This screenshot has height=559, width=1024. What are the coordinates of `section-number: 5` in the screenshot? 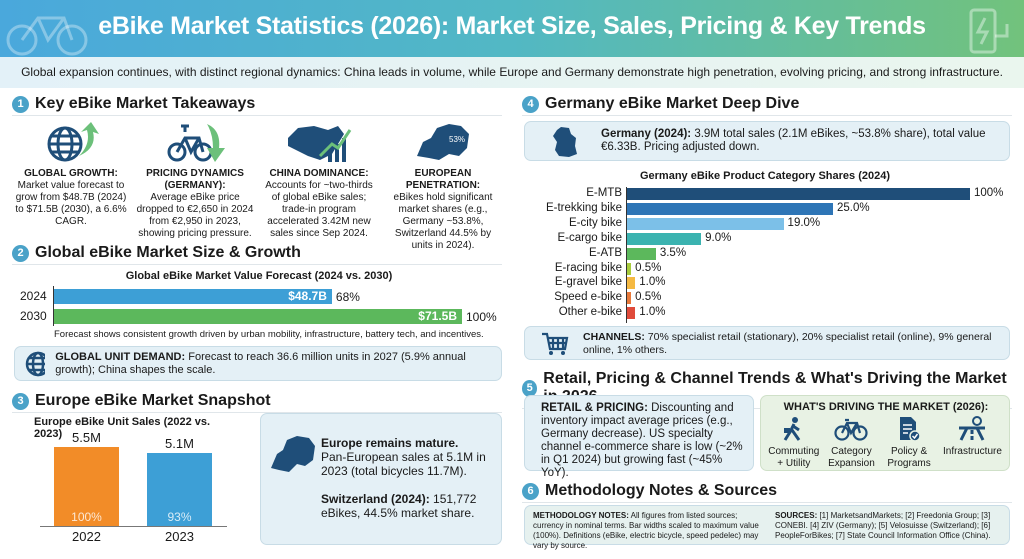 It's located at (530, 388).